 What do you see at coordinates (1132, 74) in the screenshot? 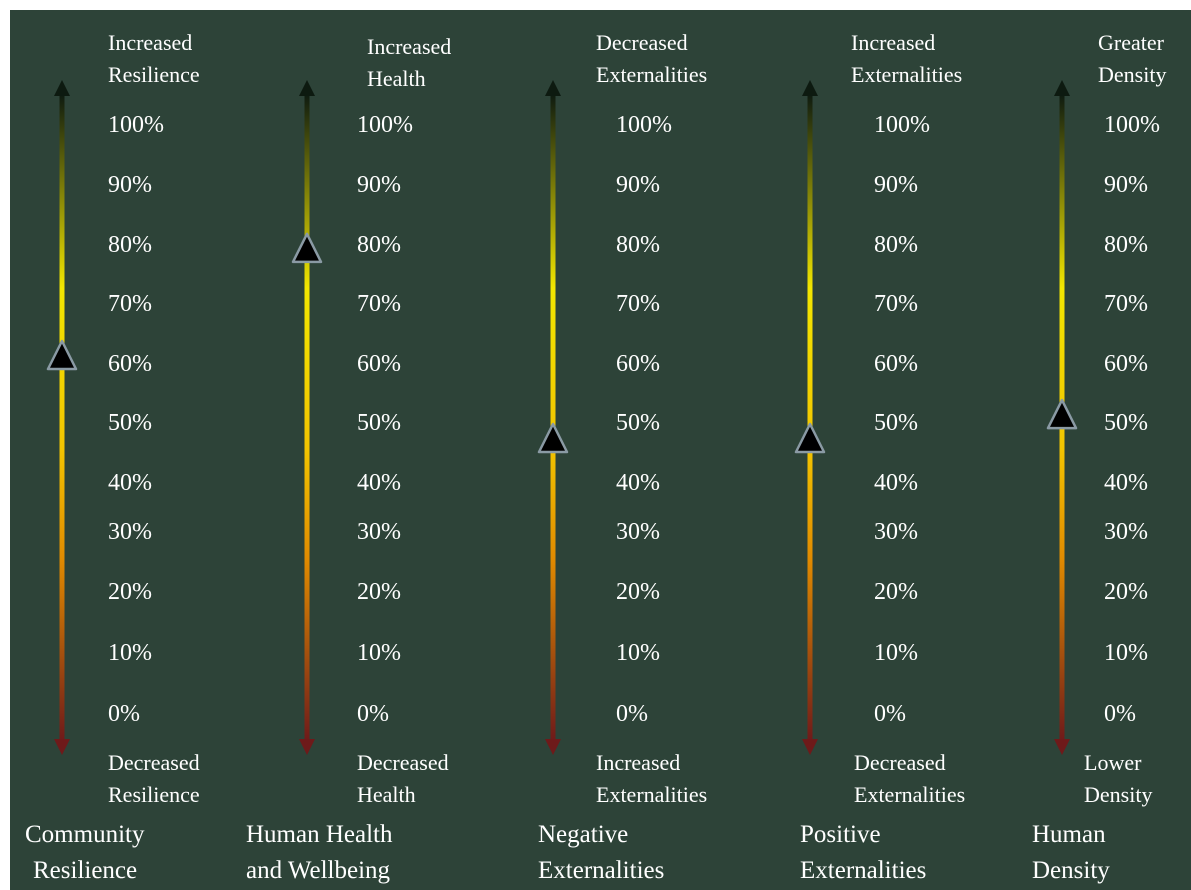
I see `top-label: Density` at bounding box center [1132, 74].